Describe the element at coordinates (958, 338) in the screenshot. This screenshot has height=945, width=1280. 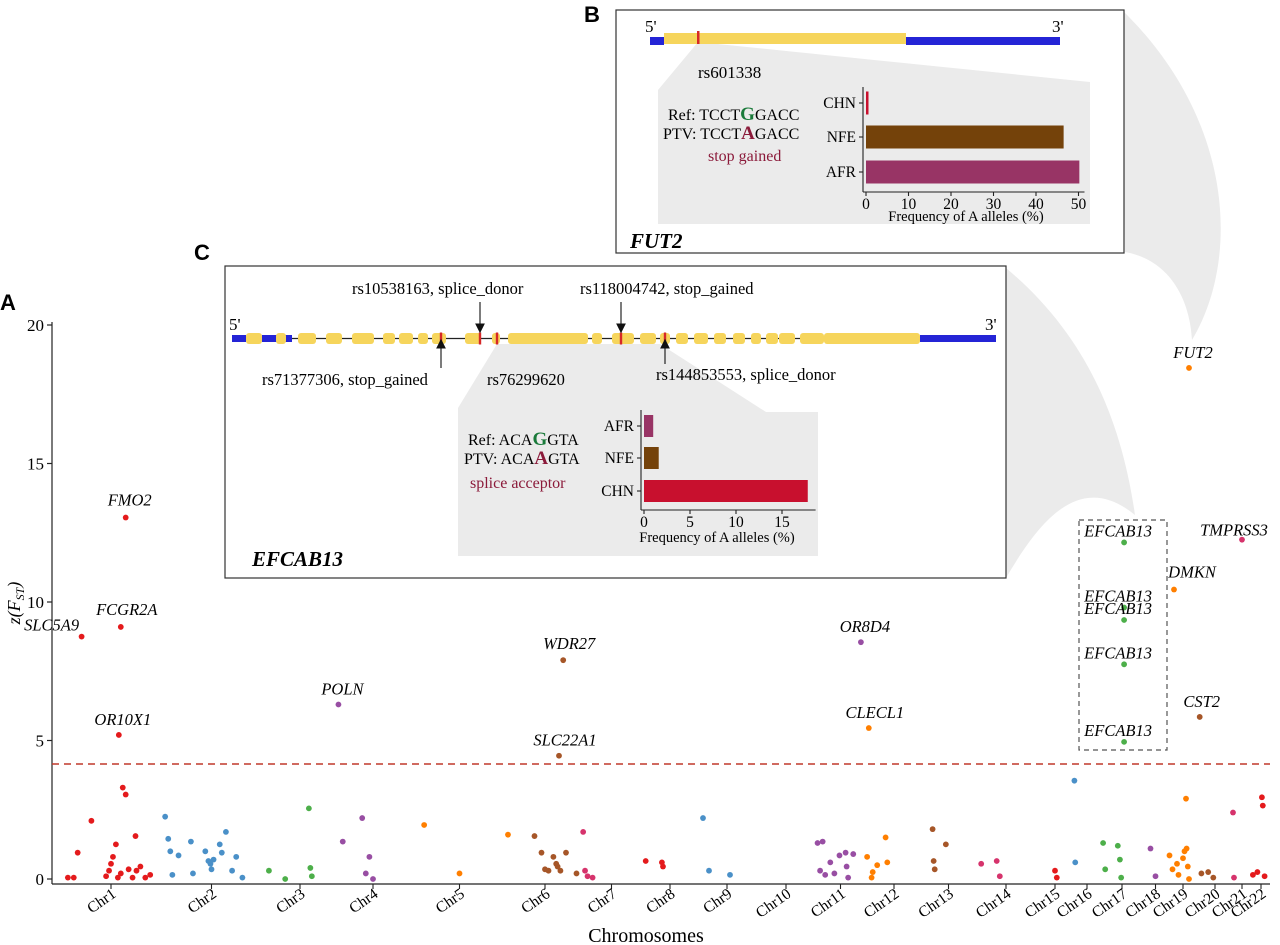
I see `efcab13-3utr` at that location.